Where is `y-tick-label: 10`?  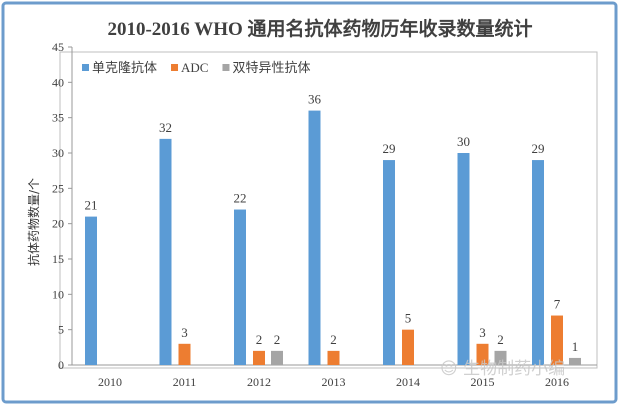 y-tick-label: 10 is located at coordinates (58, 294).